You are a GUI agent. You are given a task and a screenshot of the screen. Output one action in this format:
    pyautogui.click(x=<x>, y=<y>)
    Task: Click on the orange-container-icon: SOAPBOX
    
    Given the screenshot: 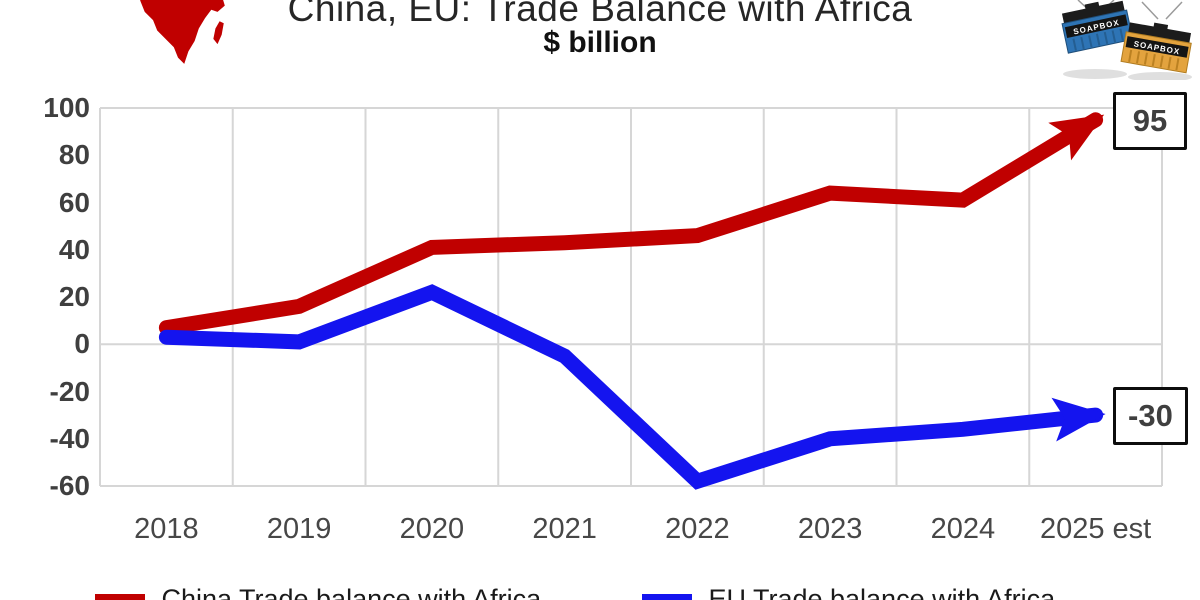 What is the action you would take?
    pyautogui.click(x=1156, y=48)
    